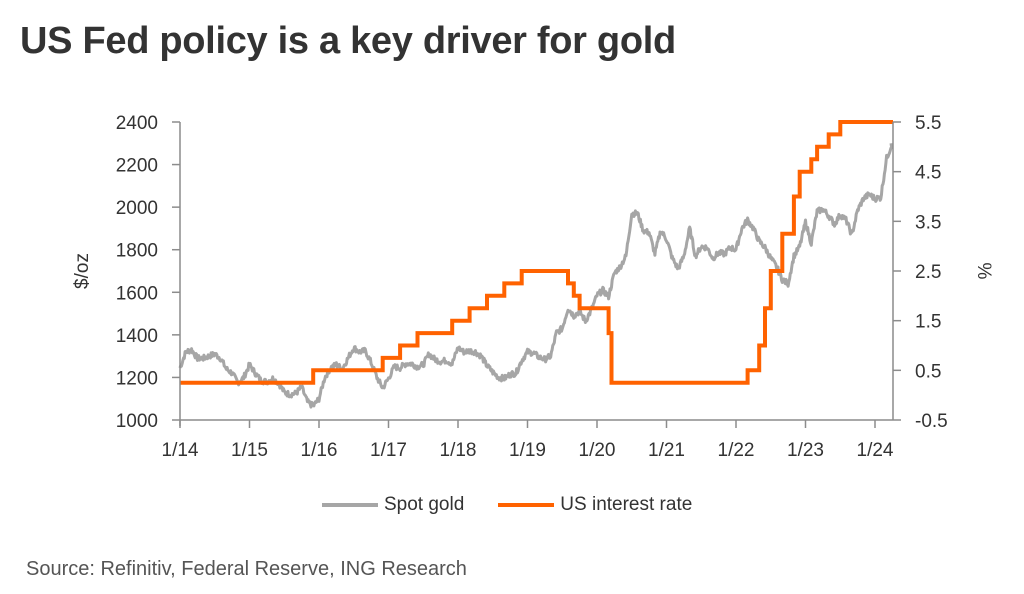 This screenshot has width=1024, height=594. What do you see at coordinates (249, 450) in the screenshot?
I see `x-tick-label: 1/15` at bounding box center [249, 450].